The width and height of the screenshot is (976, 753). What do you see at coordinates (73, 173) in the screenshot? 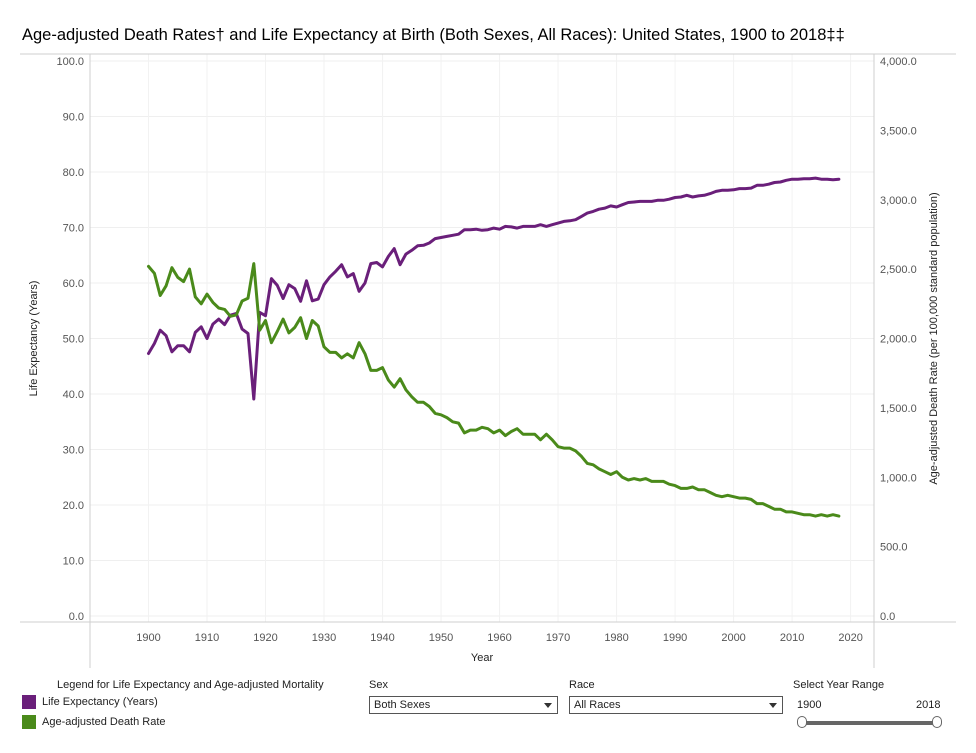
I see `y-tick-label: 80.0` at bounding box center [73, 173].